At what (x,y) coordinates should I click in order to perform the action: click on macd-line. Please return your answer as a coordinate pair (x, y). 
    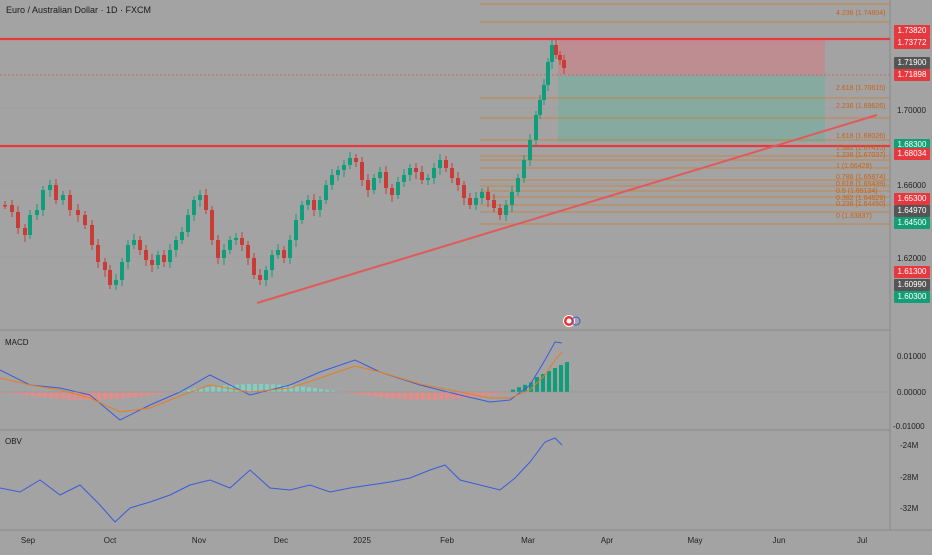
    Looking at the image, I should click on (281, 381).